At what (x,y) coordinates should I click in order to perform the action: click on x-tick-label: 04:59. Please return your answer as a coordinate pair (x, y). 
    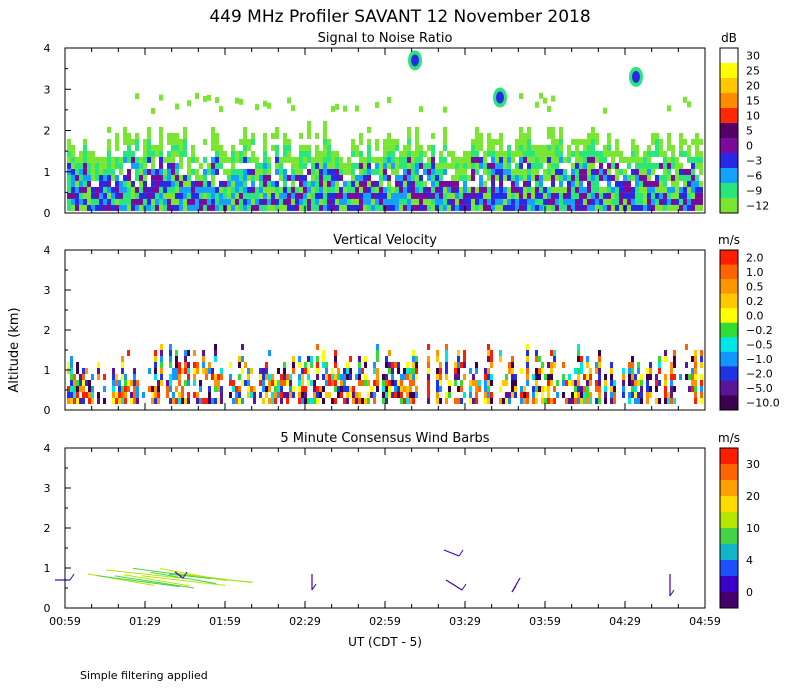
    Looking at the image, I should click on (705, 621).